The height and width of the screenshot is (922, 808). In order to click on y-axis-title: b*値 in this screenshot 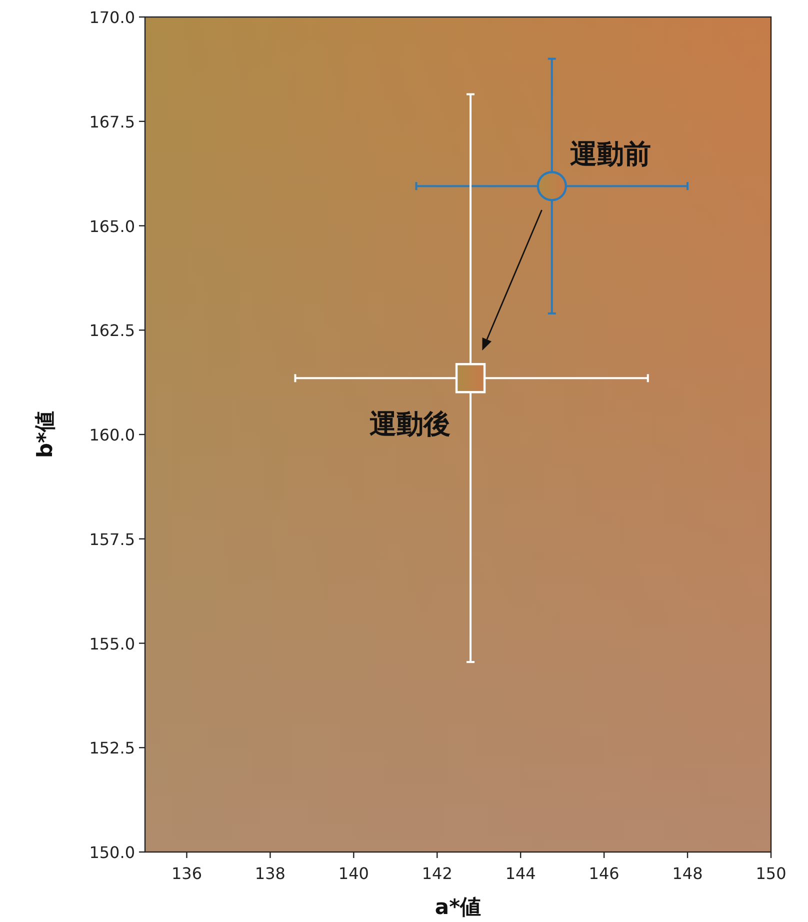, I will do `click(45, 434)`.